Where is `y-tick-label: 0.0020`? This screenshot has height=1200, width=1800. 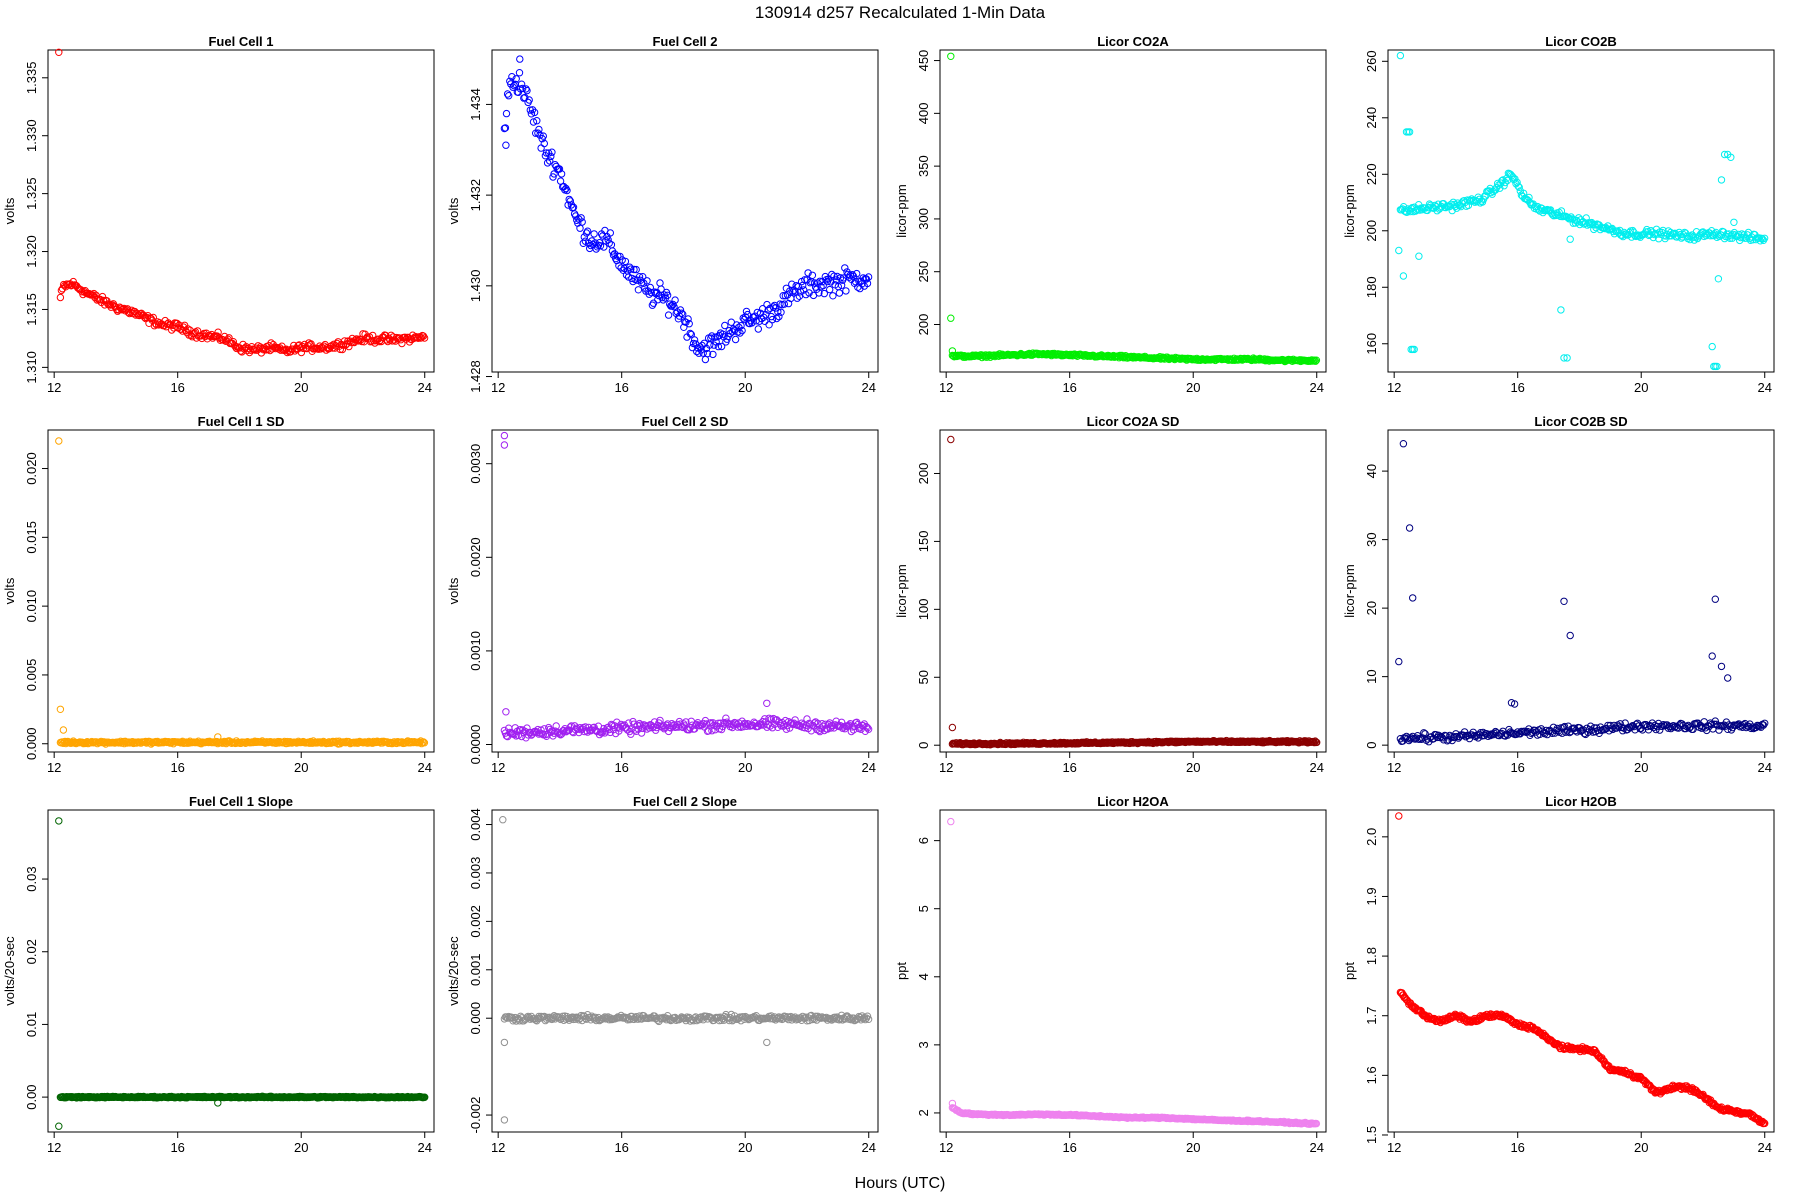 y-tick-label: 0.0020 is located at coordinates (475, 557).